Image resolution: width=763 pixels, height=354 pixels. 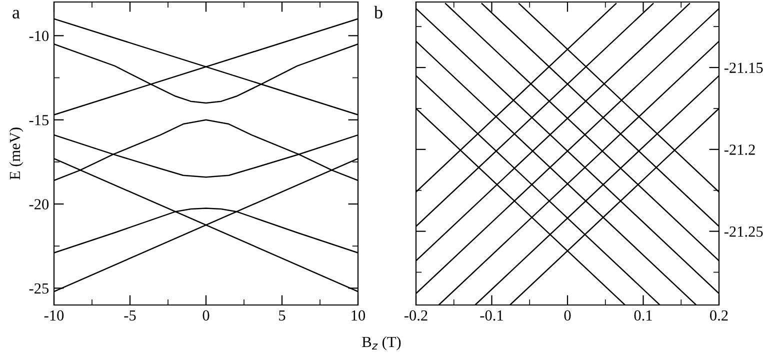 What do you see at coordinates (39, 204) in the screenshot?
I see `y-tick-label: -20` at bounding box center [39, 204].